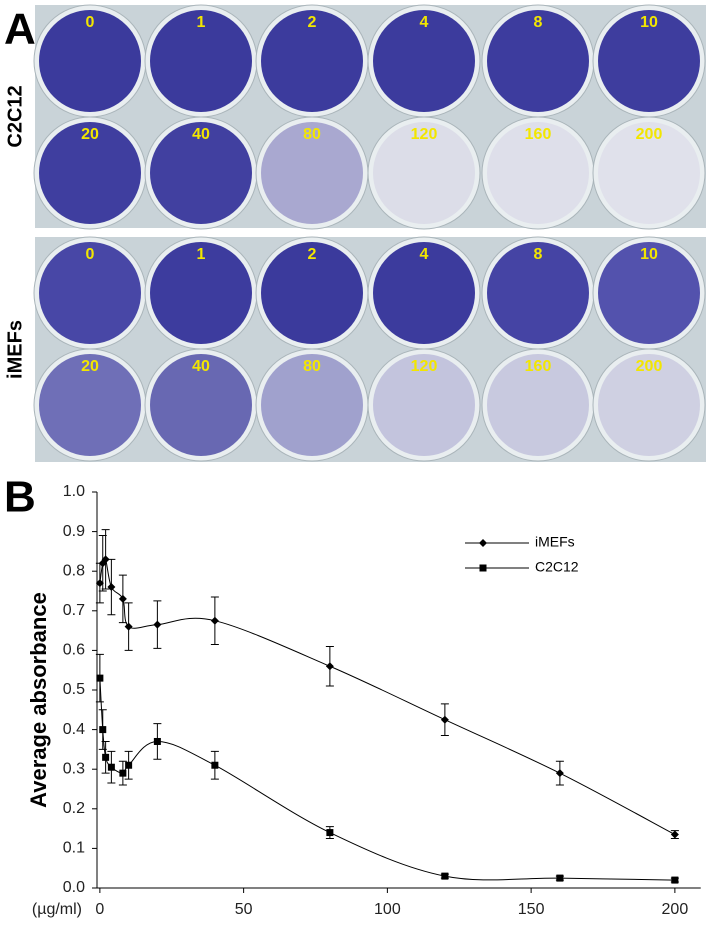  Describe the element at coordinates (244, 909) in the screenshot. I see `x-tick-label: 50` at that location.